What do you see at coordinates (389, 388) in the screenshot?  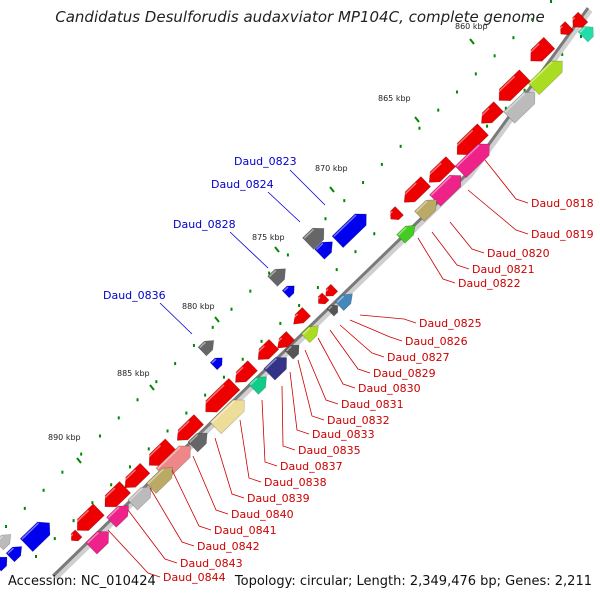 I see `gene-label: Daud_0830` at bounding box center [389, 388].